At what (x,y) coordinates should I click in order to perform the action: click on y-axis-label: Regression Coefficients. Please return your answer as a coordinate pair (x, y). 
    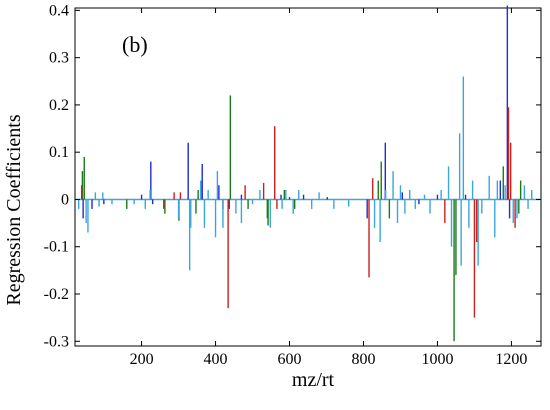
    Looking at the image, I should click on (14, 209).